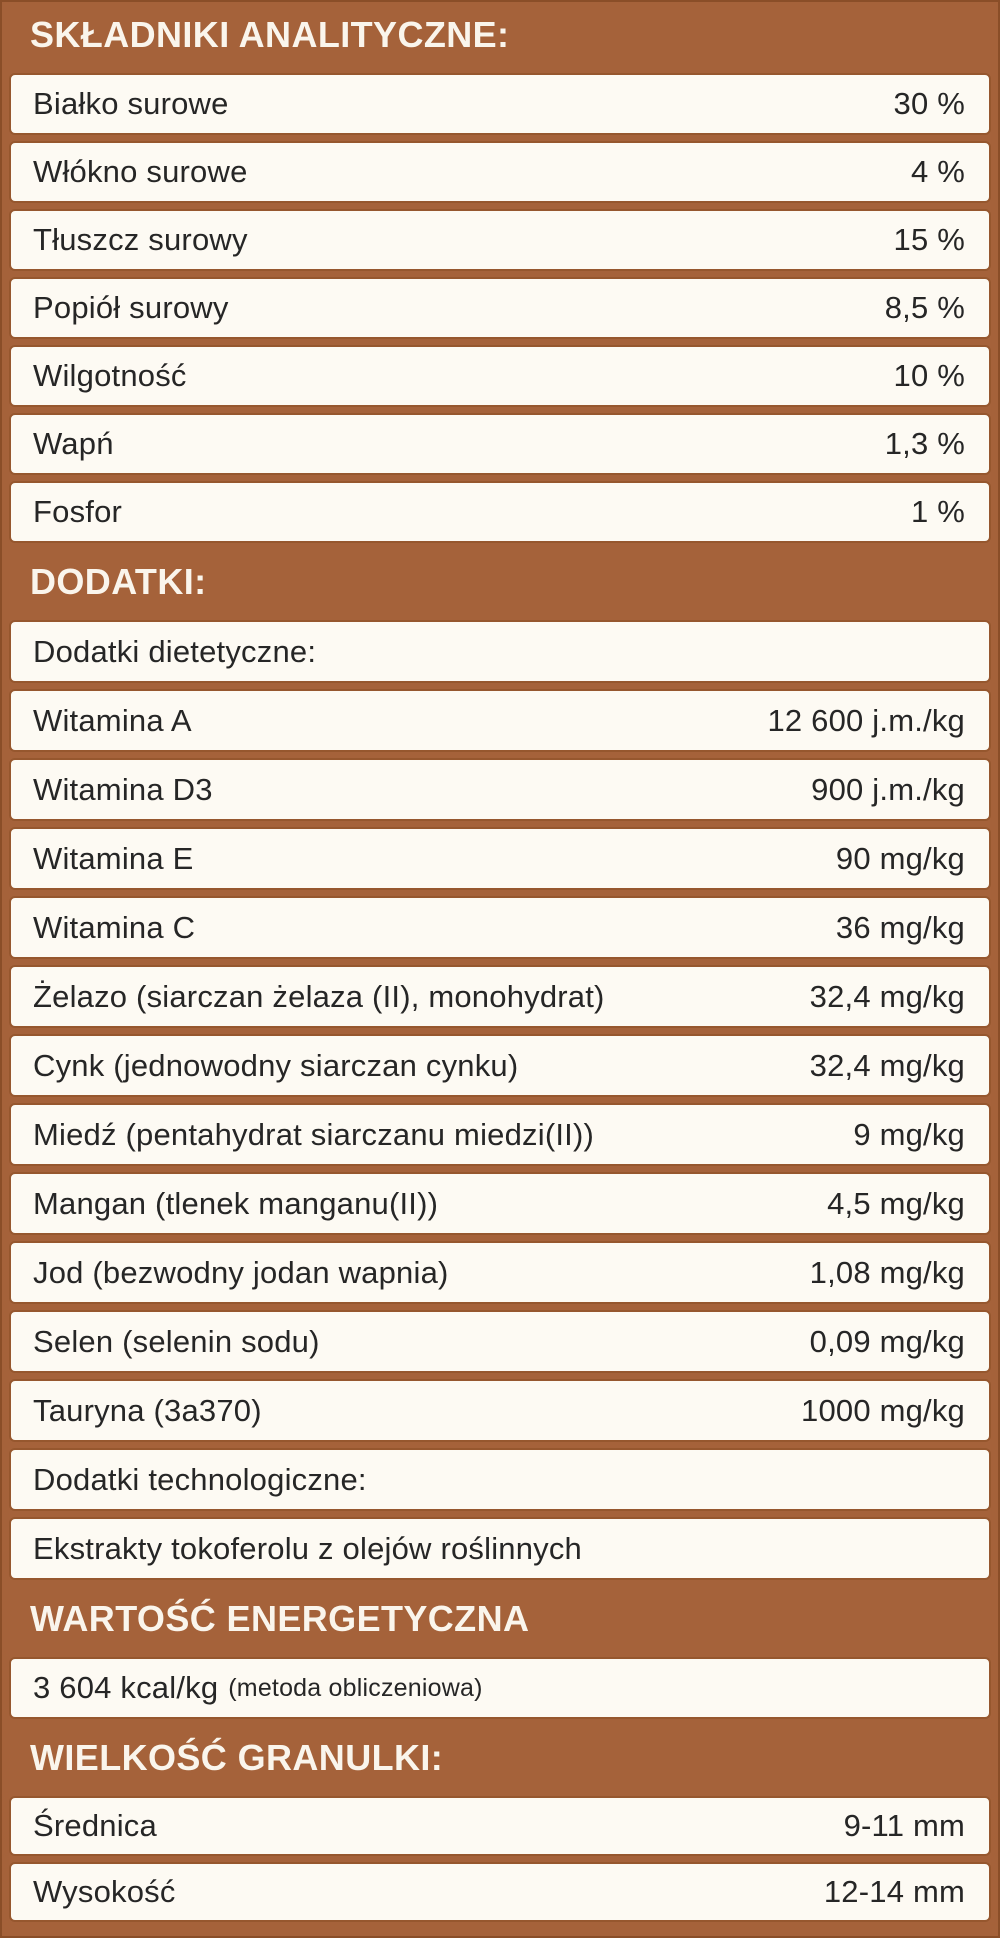  Describe the element at coordinates (126, 1687) in the screenshot. I see `row-label: 3 604 kcal/kg` at that location.